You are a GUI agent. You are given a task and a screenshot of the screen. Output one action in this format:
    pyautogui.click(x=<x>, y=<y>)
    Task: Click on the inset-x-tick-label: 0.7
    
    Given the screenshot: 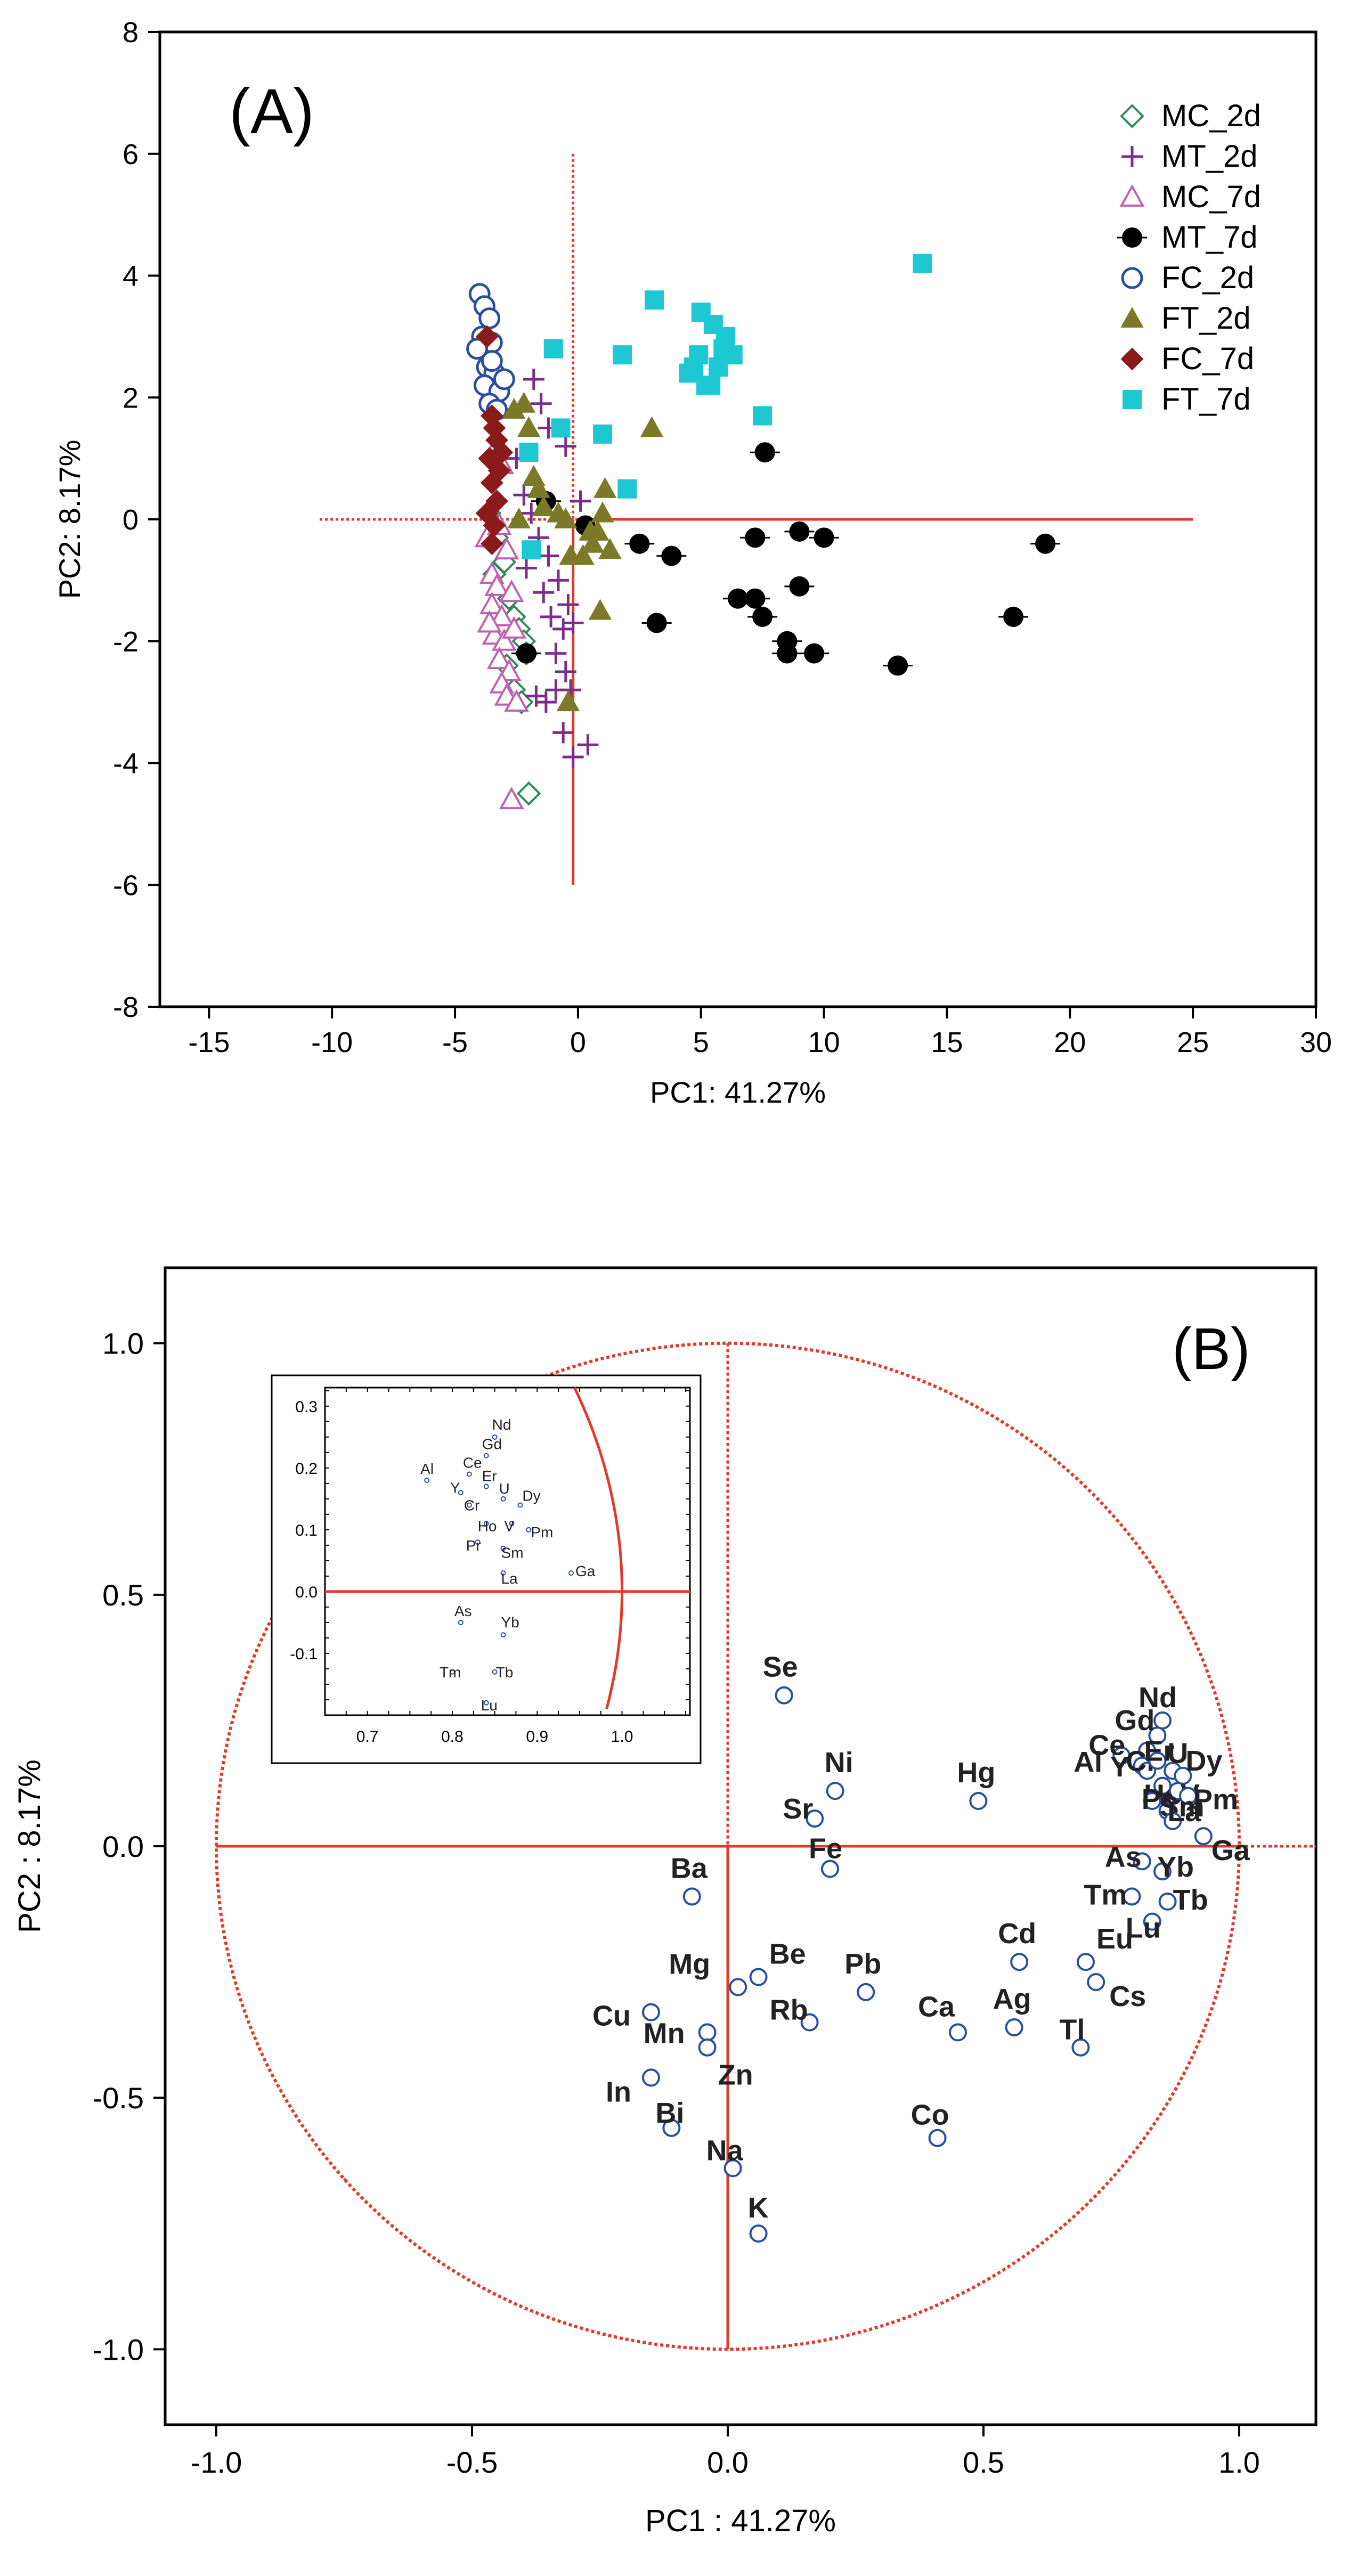 What is the action you would take?
    pyautogui.click(x=367, y=1737)
    